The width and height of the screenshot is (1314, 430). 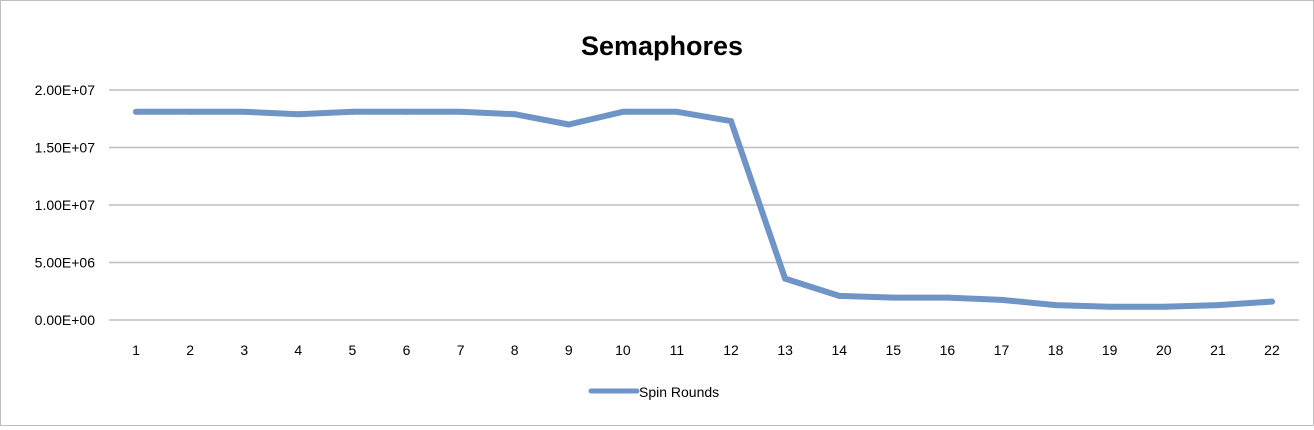 What do you see at coordinates (353, 350) in the screenshot?
I see `x-tick-label: 5` at bounding box center [353, 350].